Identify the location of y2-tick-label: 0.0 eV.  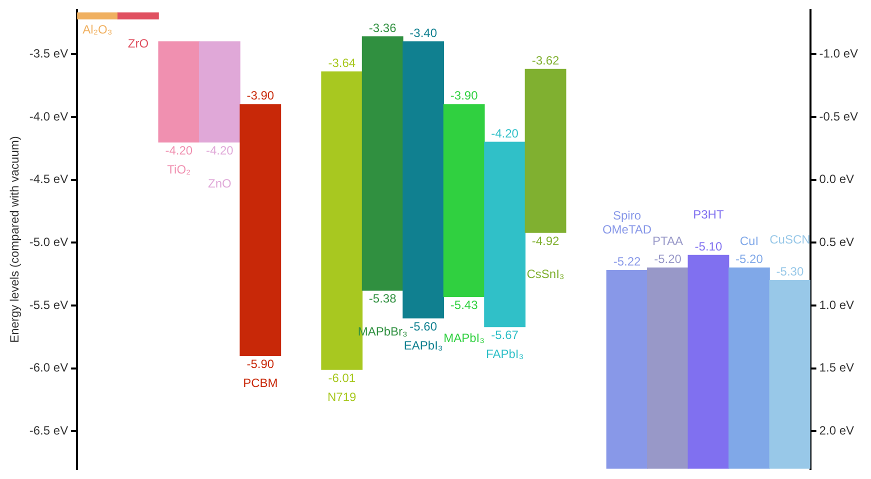
(836, 179).